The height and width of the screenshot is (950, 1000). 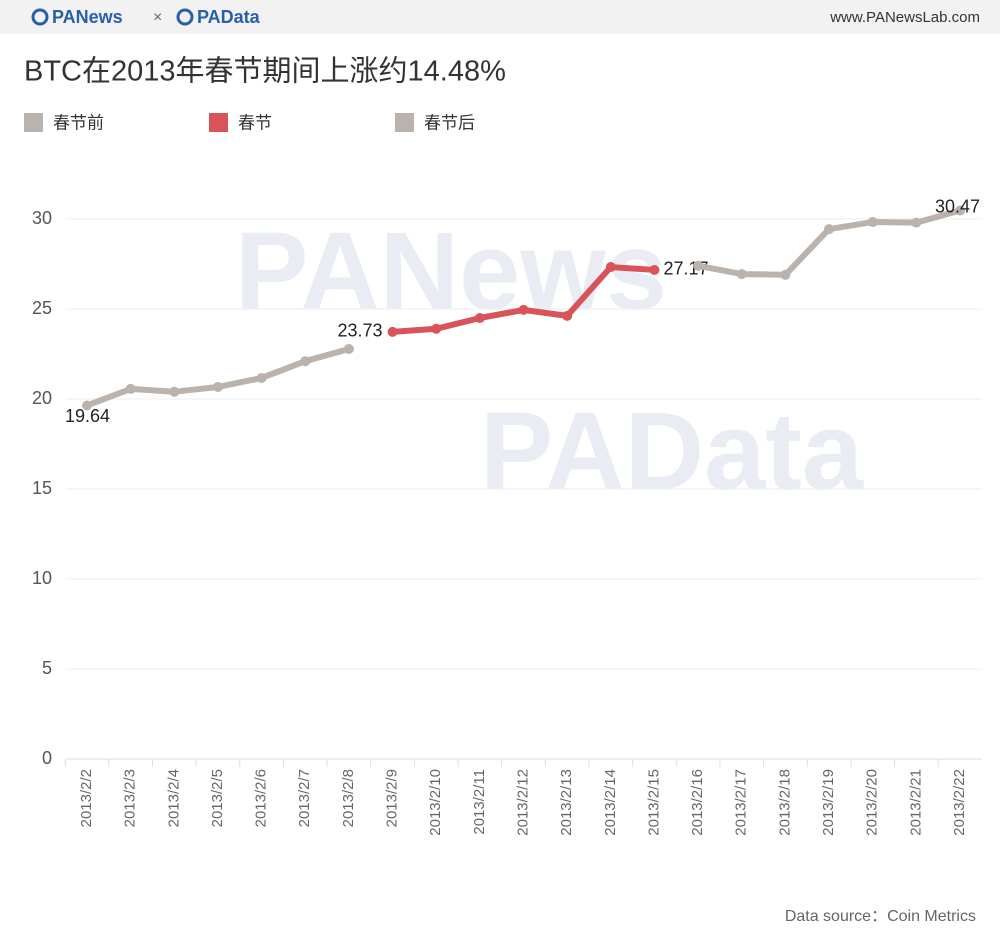 What do you see at coordinates (217, 798) in the screenshot?
I see `x-tick-label: 2013/2/5` at bounding box center [217, 798].